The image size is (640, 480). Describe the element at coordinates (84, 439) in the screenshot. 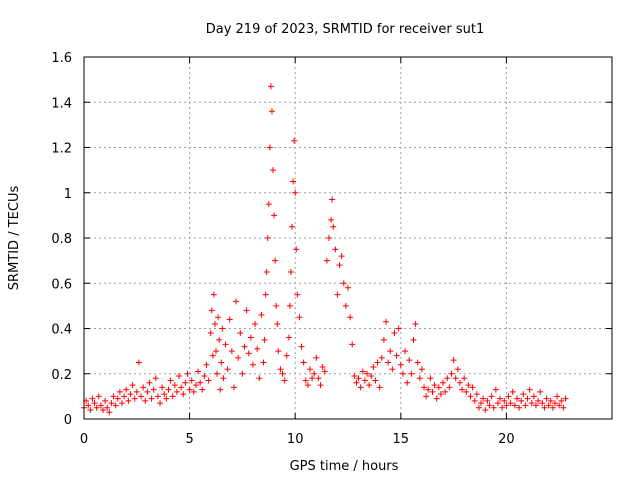

I see `x-tick-label: 0` at that location.